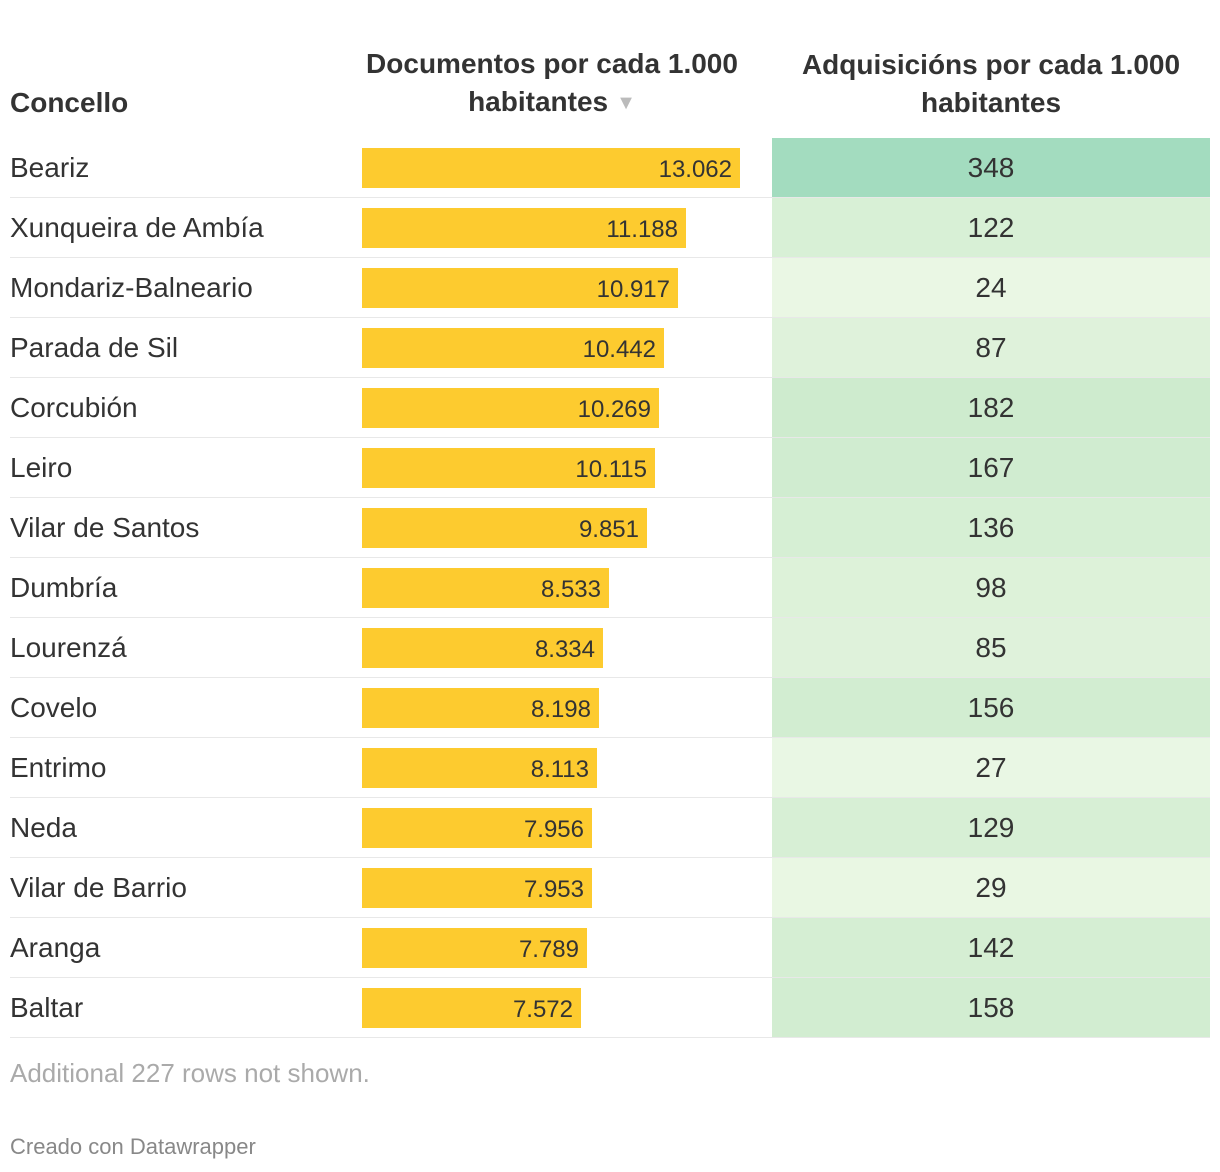  I want to click on documentos-value-label: 7.789, so click(548, 949).